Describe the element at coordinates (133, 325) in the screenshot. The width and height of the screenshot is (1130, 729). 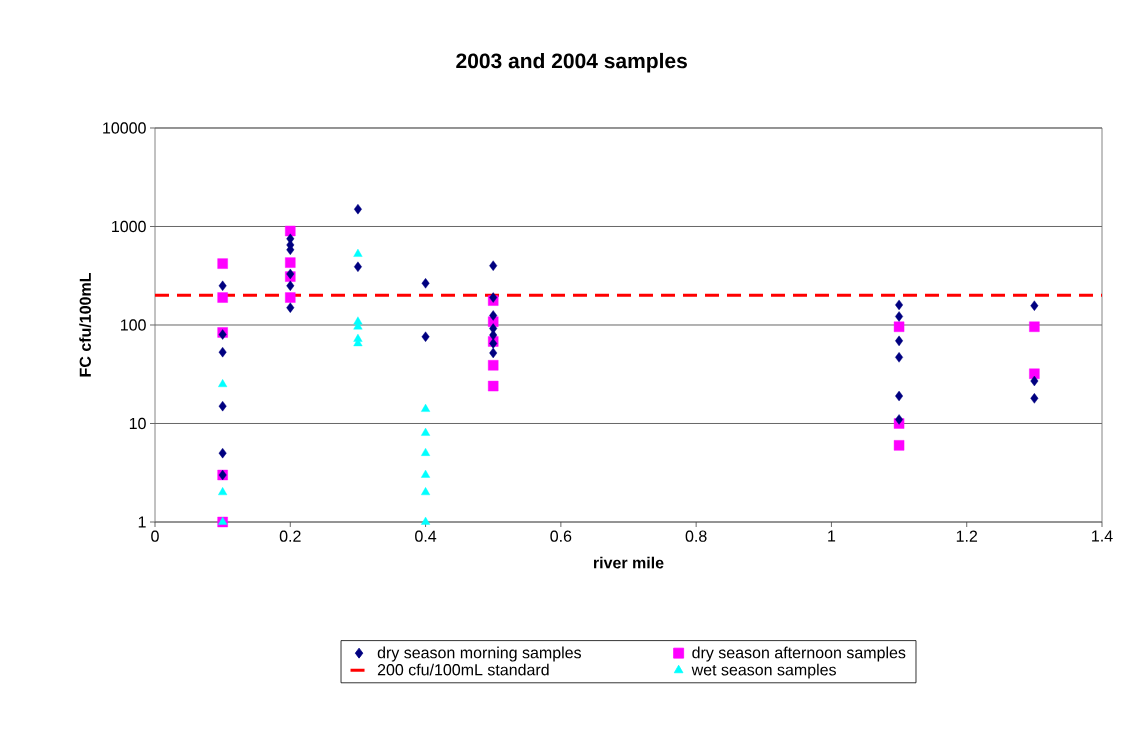
I see `y-tick-label: 100` at that location.